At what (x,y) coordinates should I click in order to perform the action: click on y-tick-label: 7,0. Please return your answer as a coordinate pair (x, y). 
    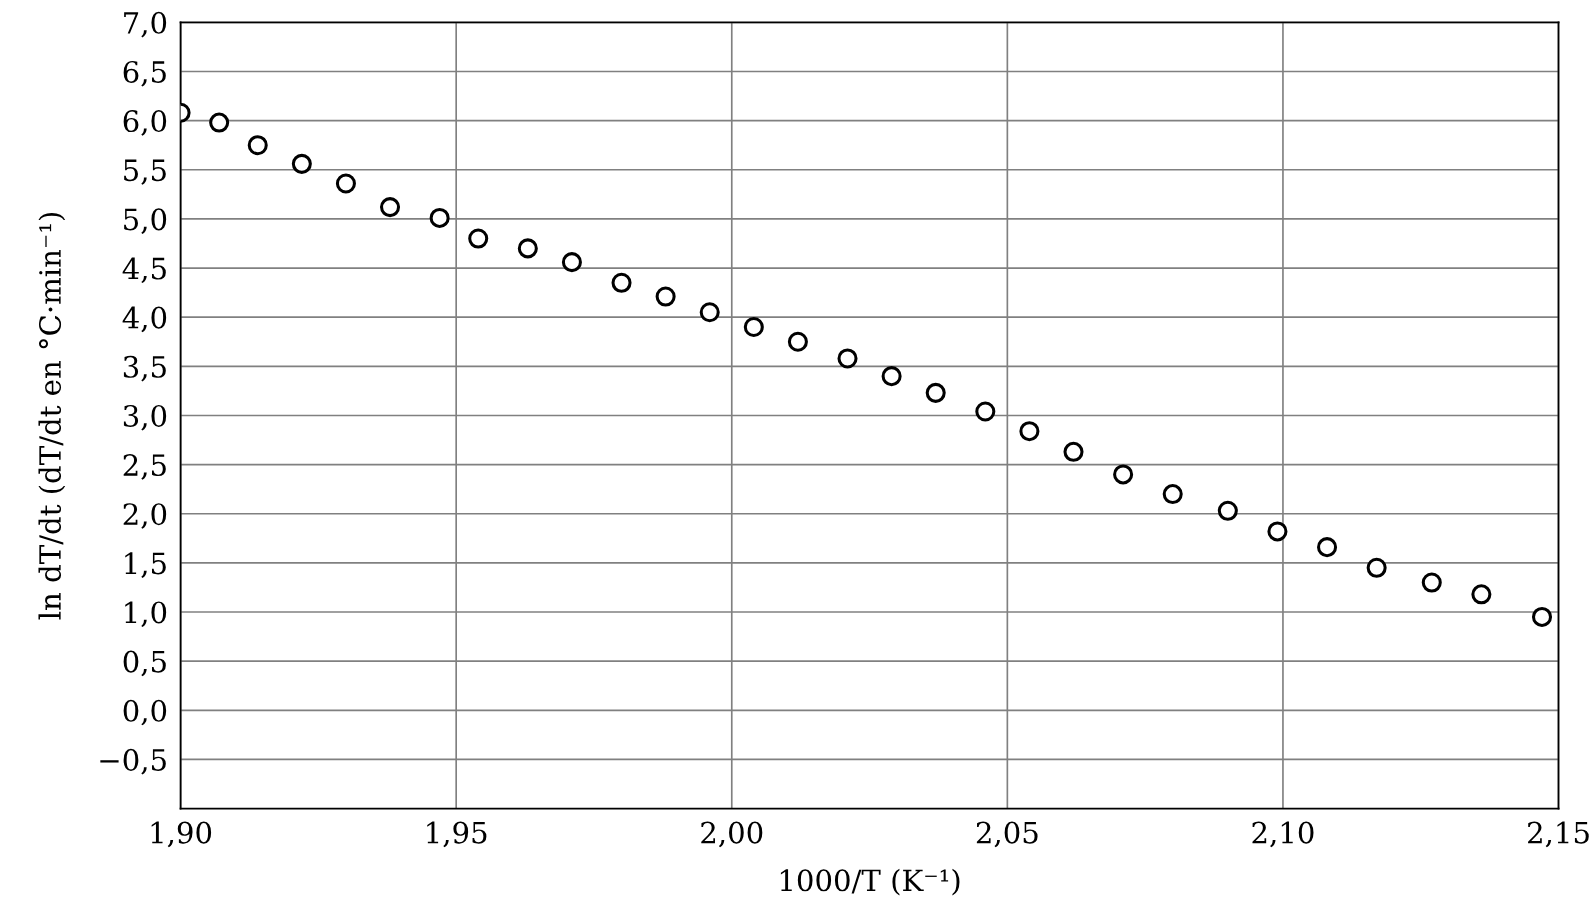
    Looking at the image, I should click on (145, 24).